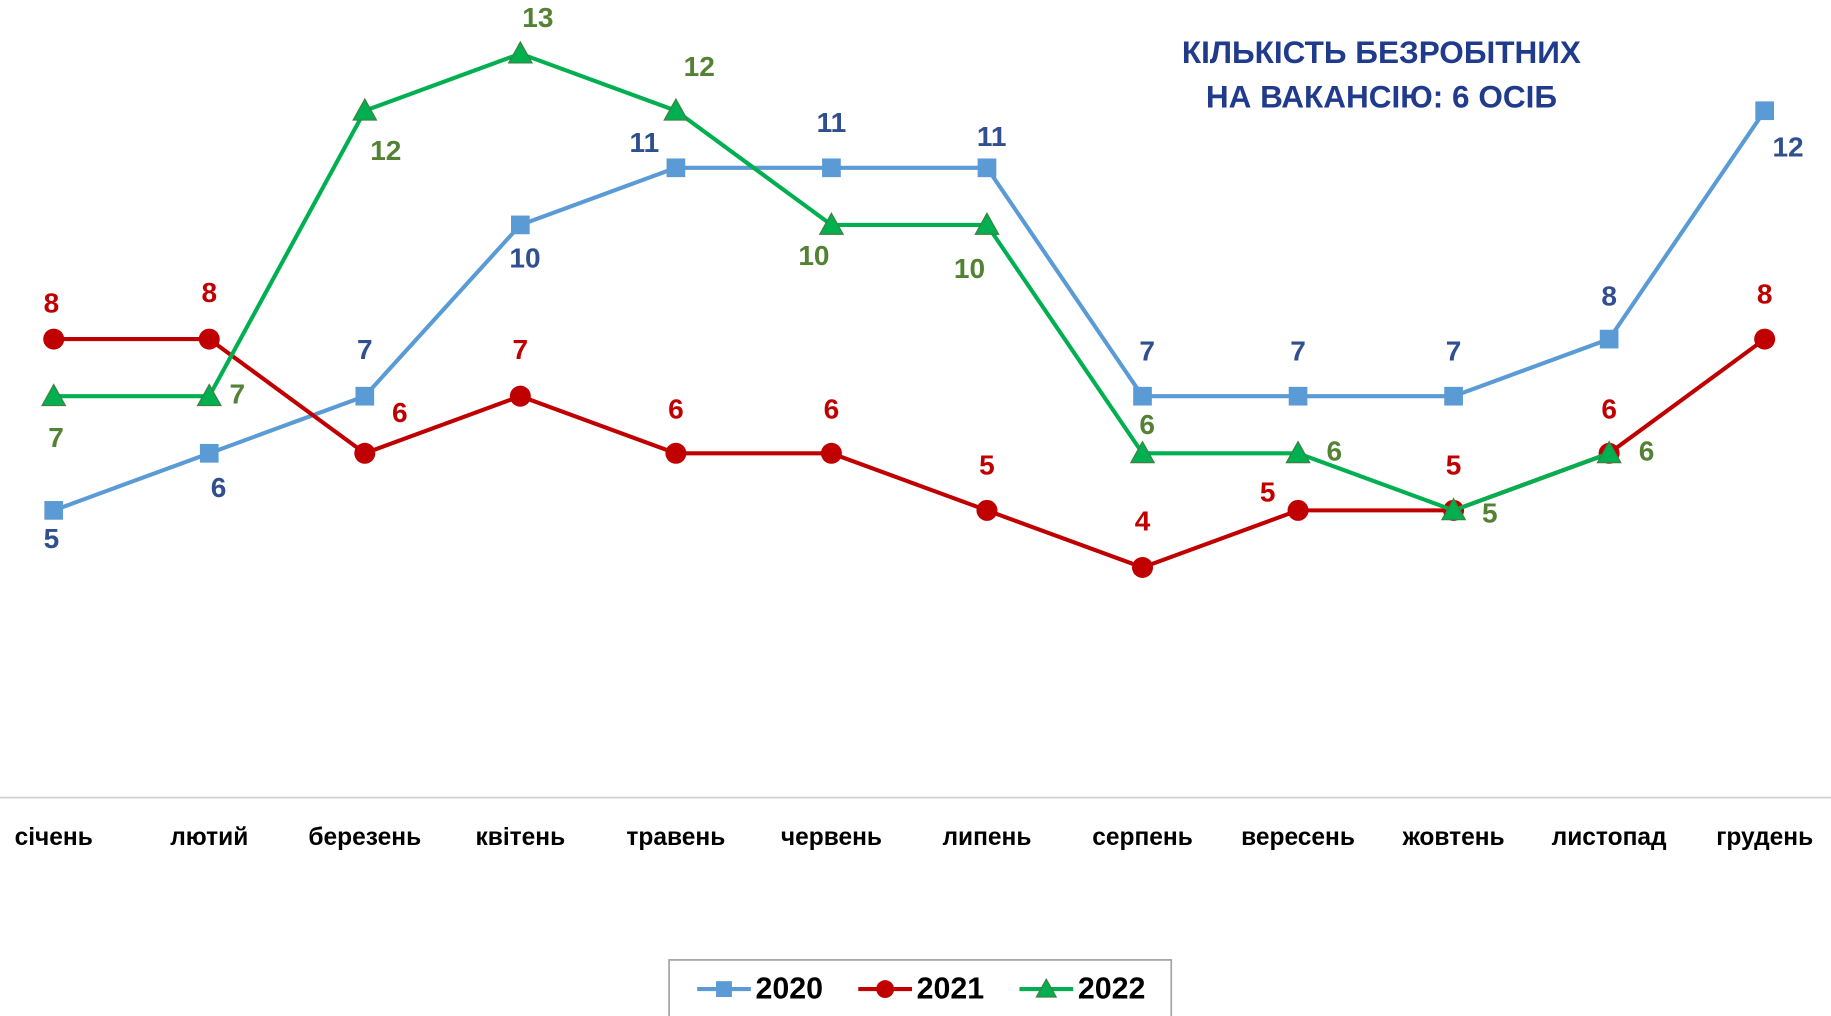 Image resolution: width=1831 pixels, height=1016 pixels. I want to click on x-tick-label: жовтень, so click(1453, 837).